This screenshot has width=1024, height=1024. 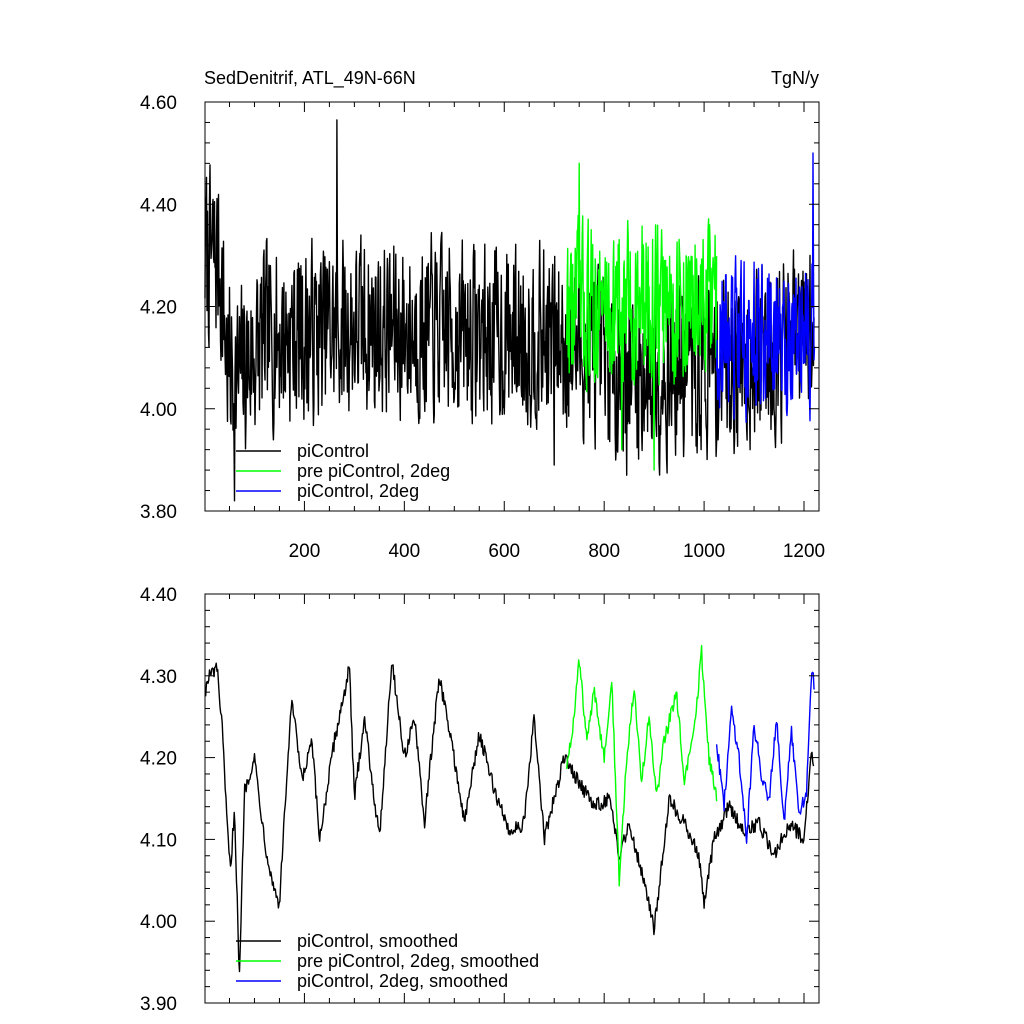 I want to click on top-xtick-label: 800, so click(x=604, y=551).